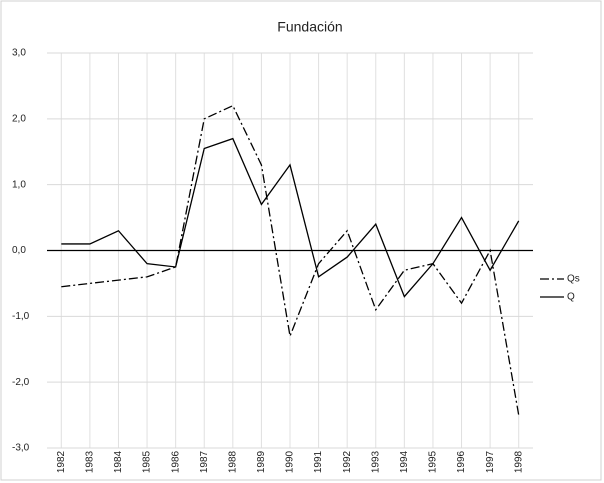  What do you see at coordinates (118, 461) in the screenshot?
I see `x-tick-label: 1984` at bounding box center [118, 461].